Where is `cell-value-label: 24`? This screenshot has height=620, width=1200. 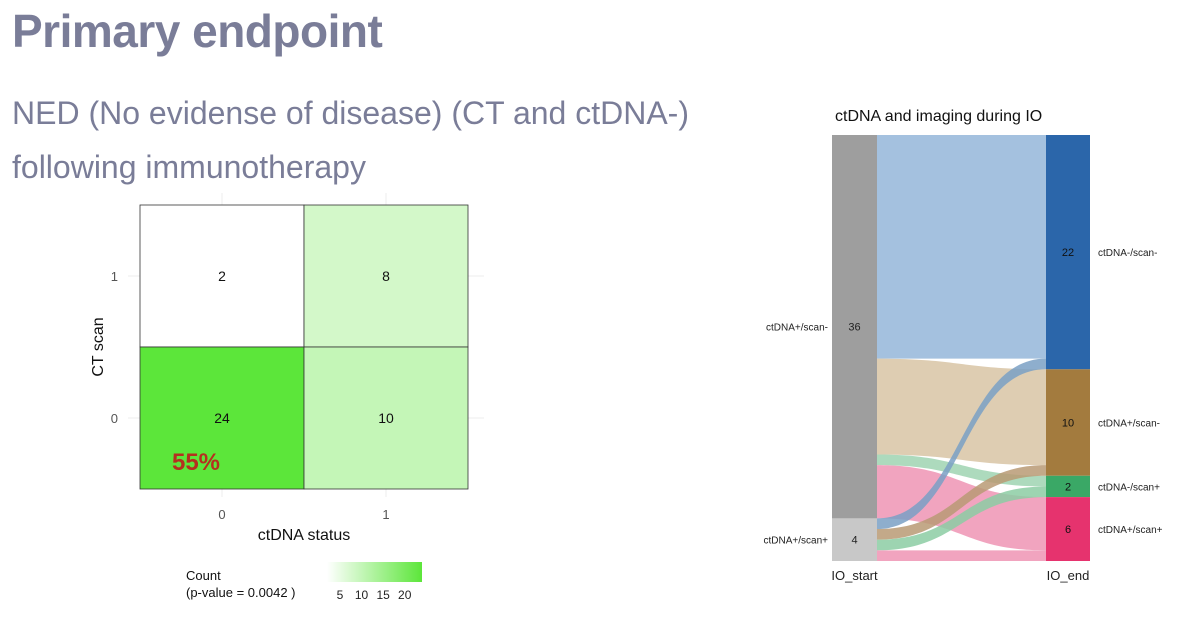 cell-value-label: 24 is located at coordinates (222, 418).